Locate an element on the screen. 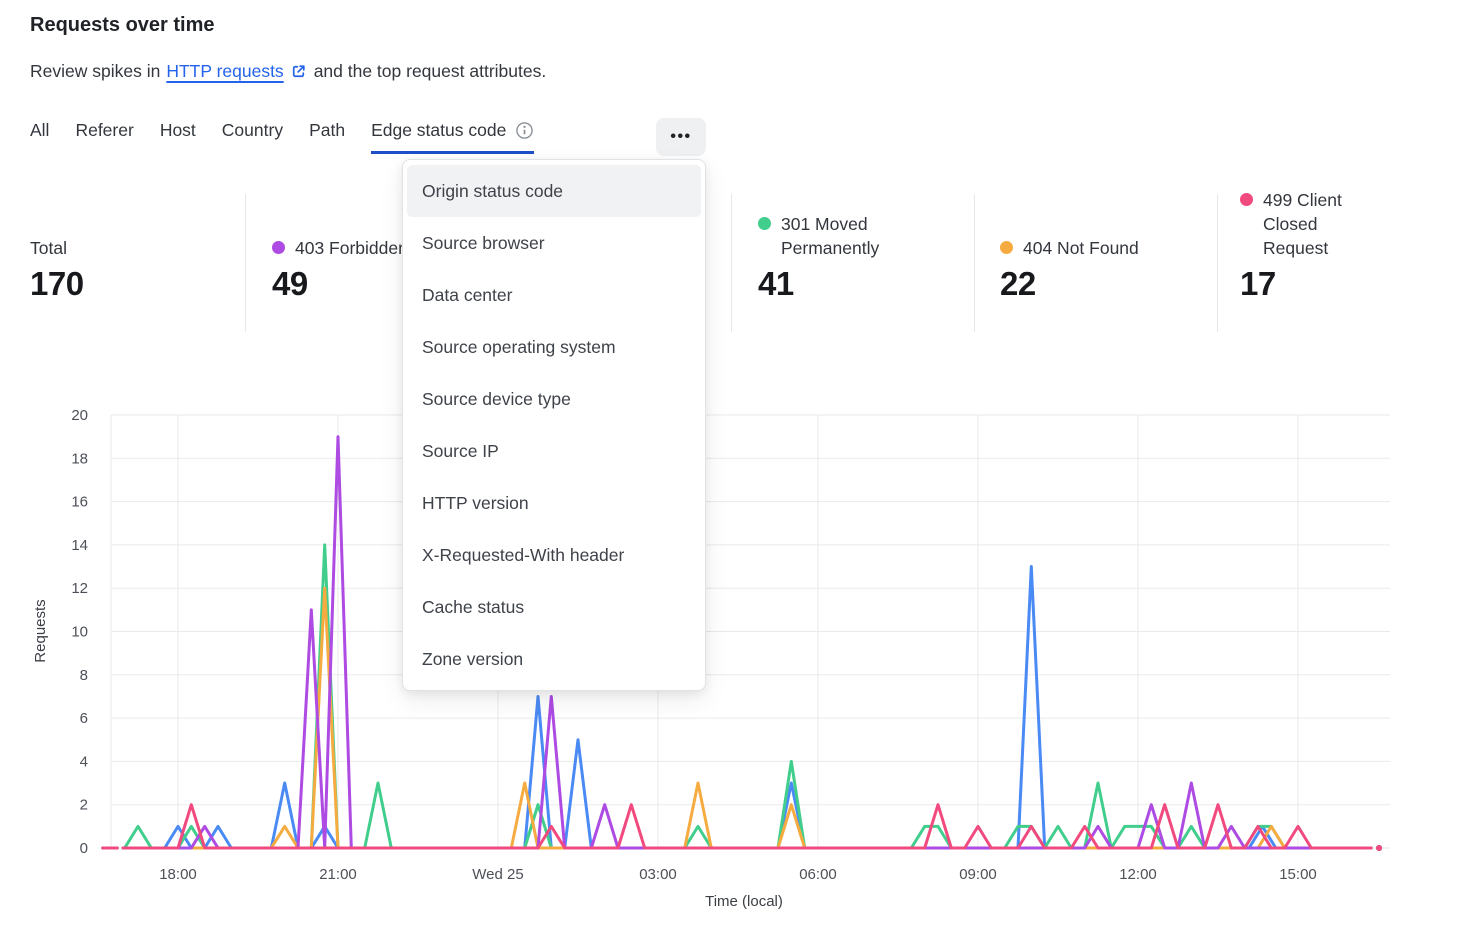  y-tick-label: 14 is located at coordinates (79, 545).